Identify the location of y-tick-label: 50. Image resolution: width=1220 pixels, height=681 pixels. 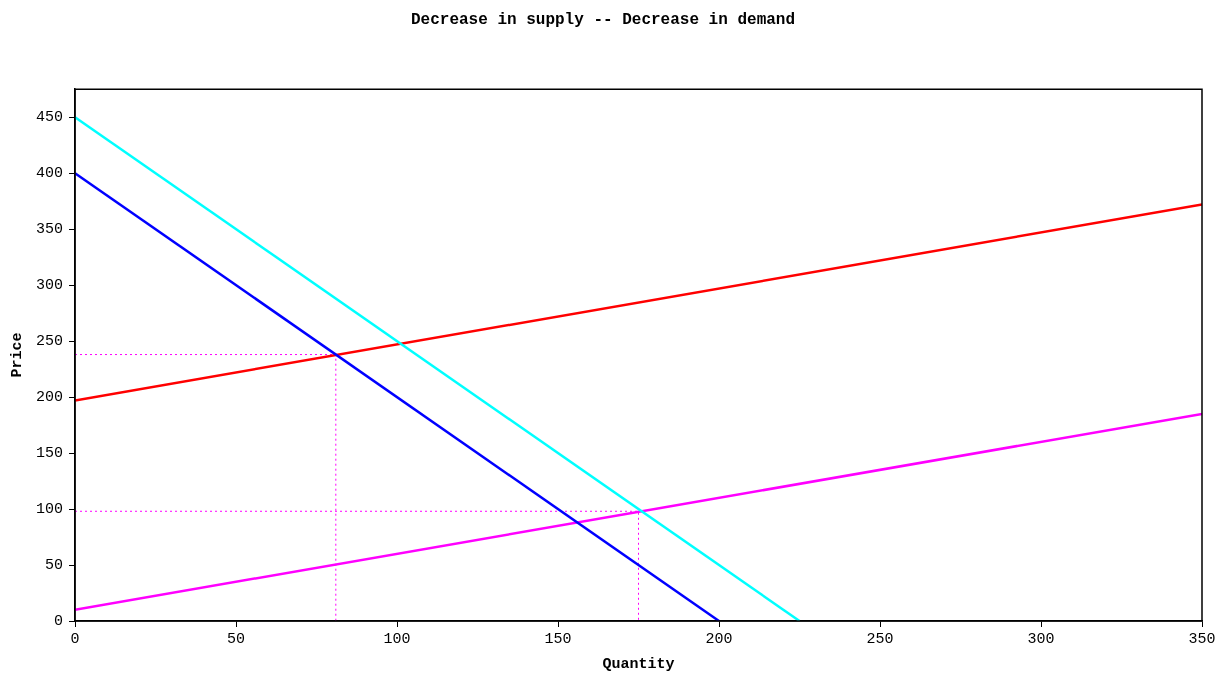
(53, 565).